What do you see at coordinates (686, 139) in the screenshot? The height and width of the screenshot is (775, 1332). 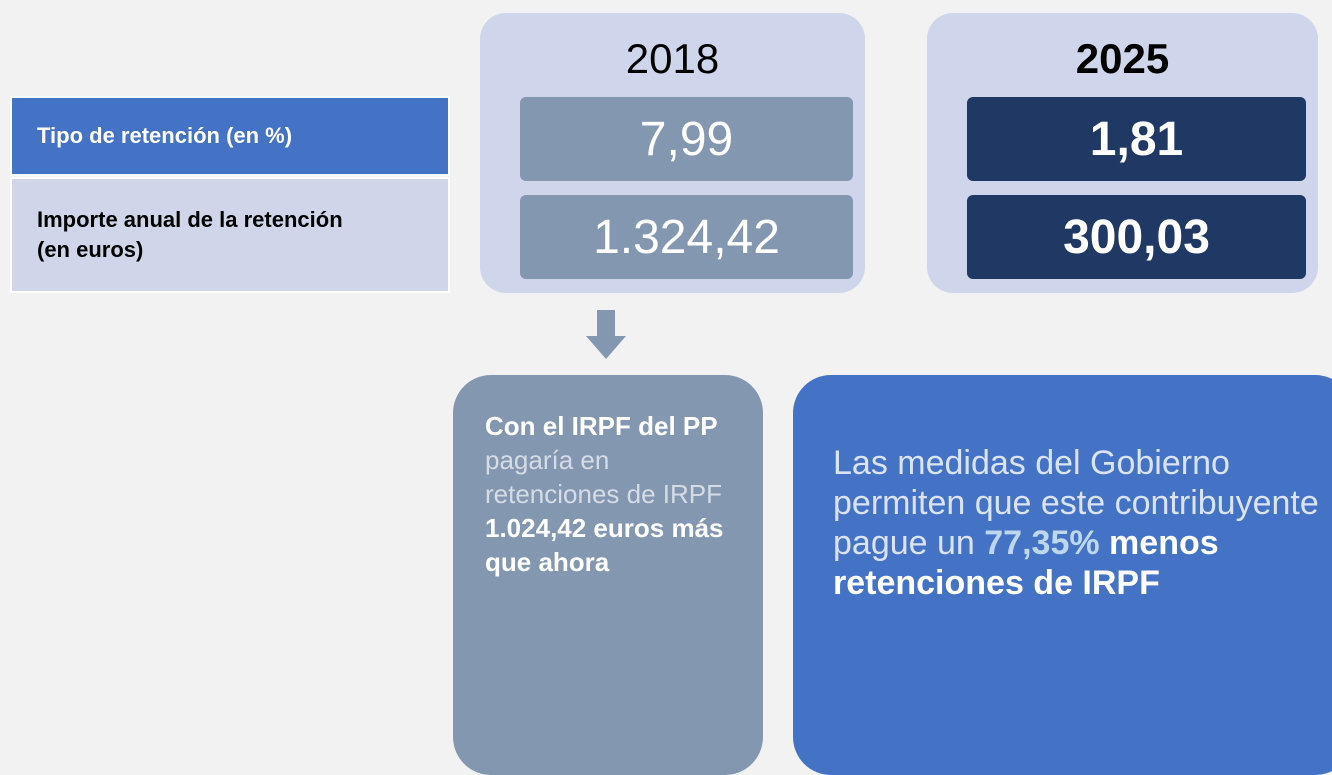 I see `value-cell: 7,99` at bounding box center [686, 139].